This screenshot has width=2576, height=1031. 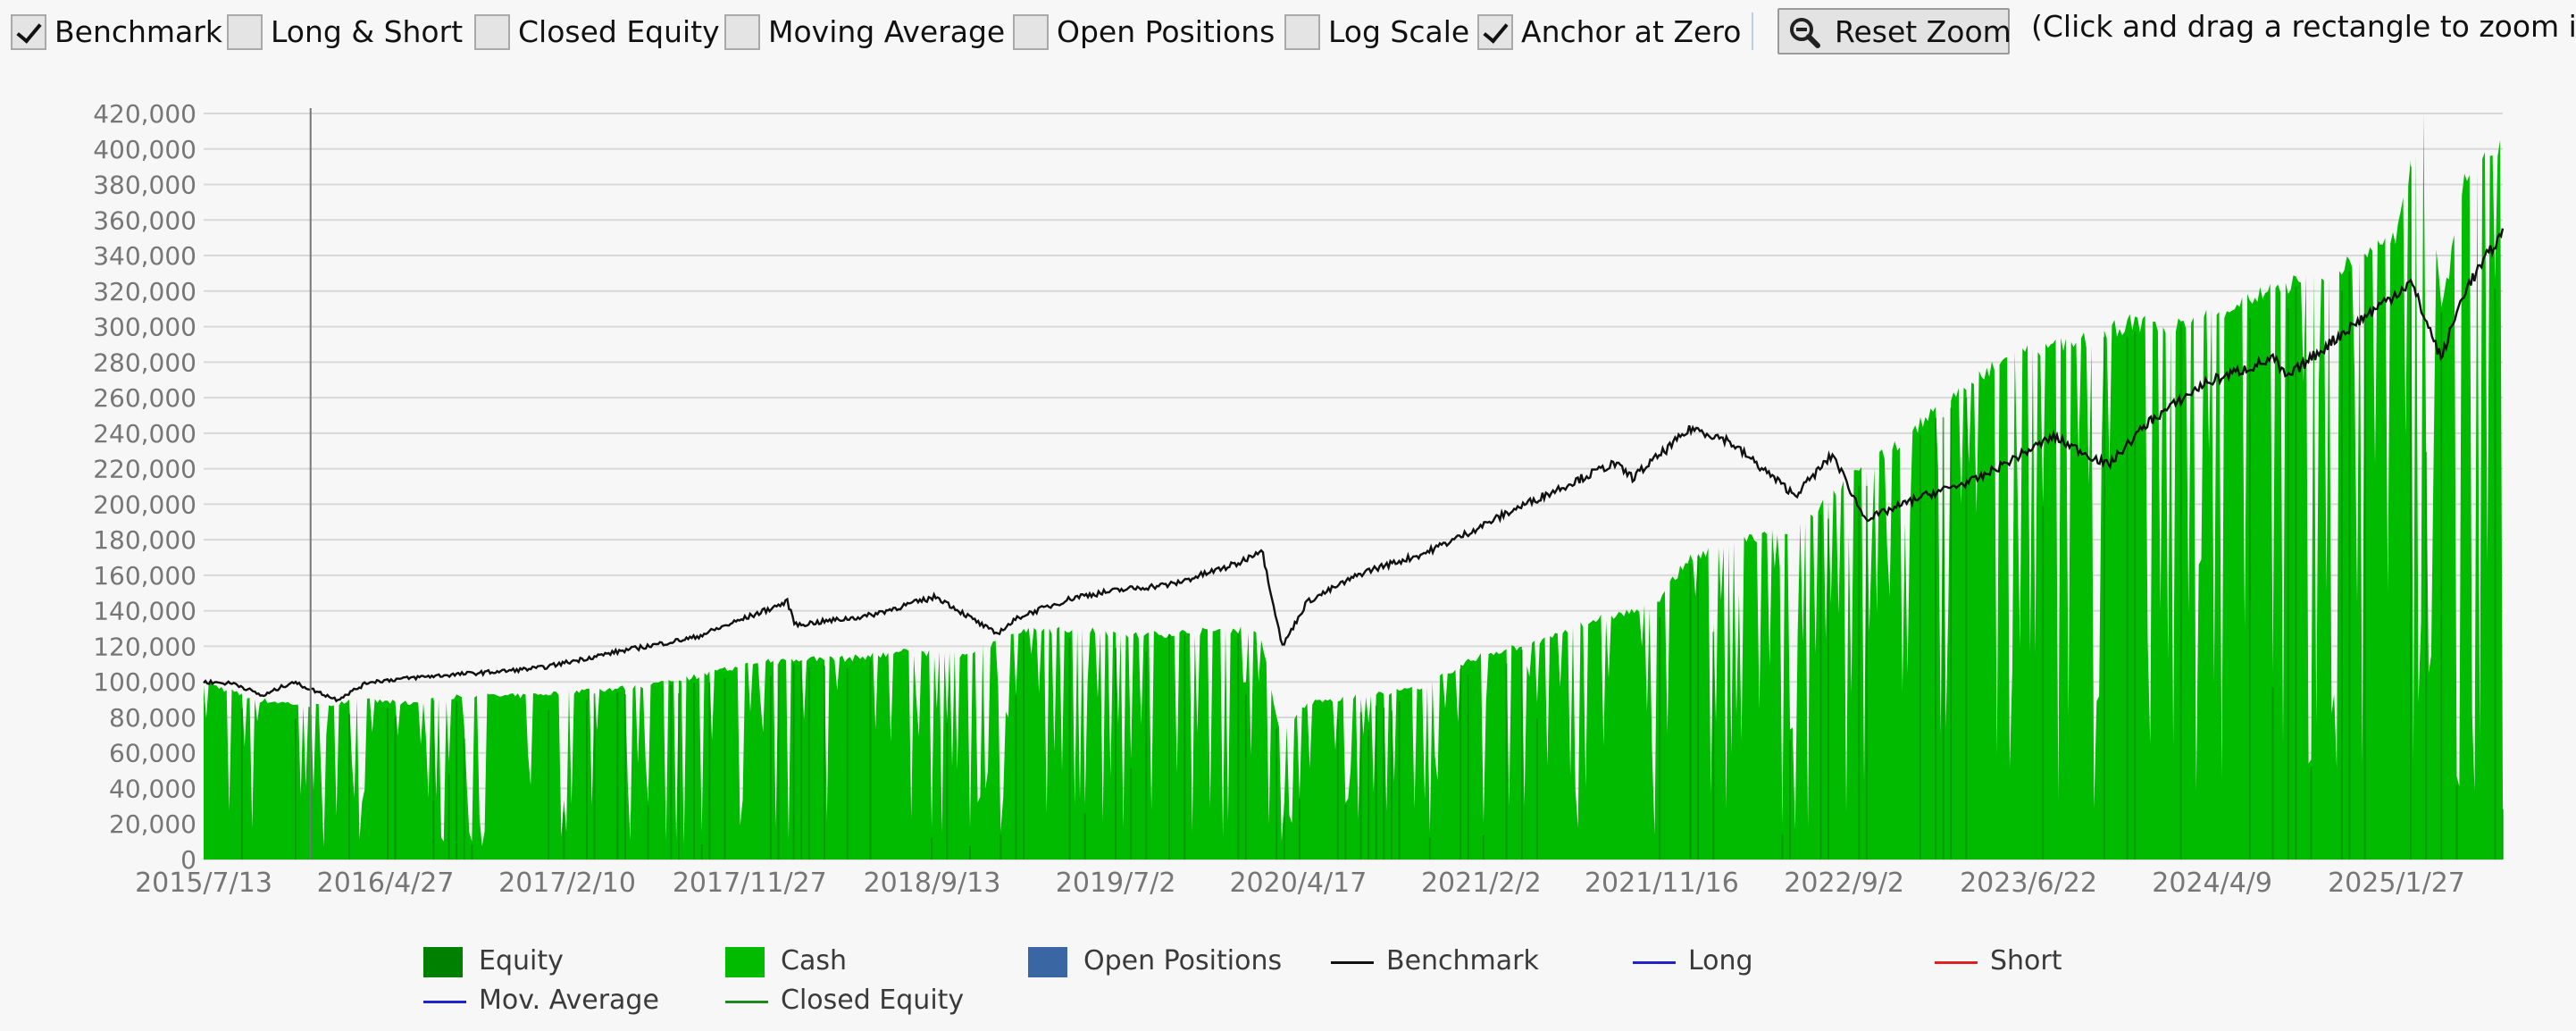 What do you see at coordinates (492, 32) in the screenshot?
I see `closed-equity-checkbox` at bounding box center [492, 32].